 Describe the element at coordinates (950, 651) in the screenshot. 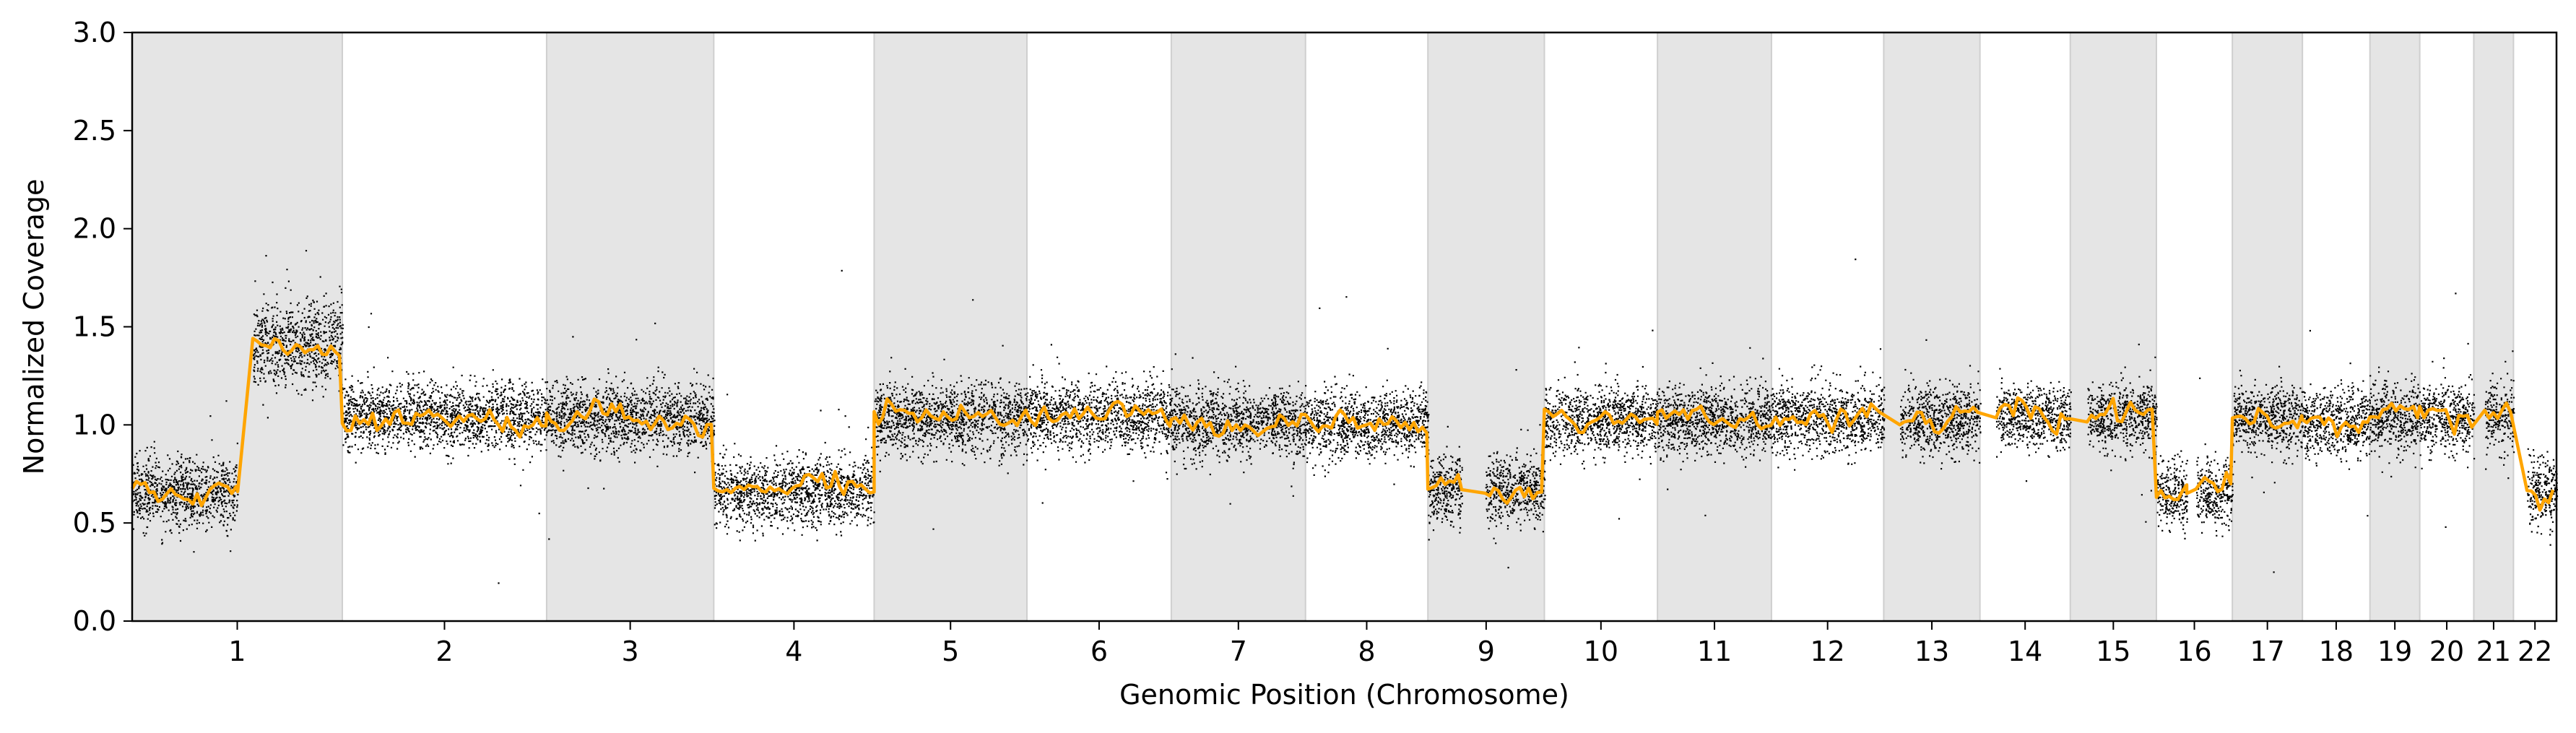

I see `x-tick-label-5: 5` at that location.